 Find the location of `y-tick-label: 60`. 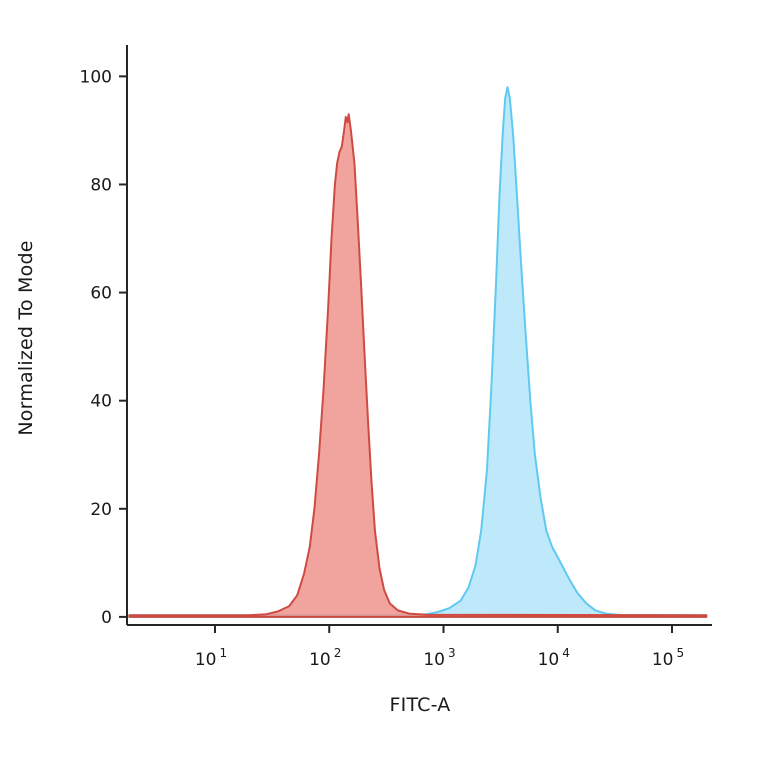

y-tick-label: 60 is located at coordinates (101, 294).